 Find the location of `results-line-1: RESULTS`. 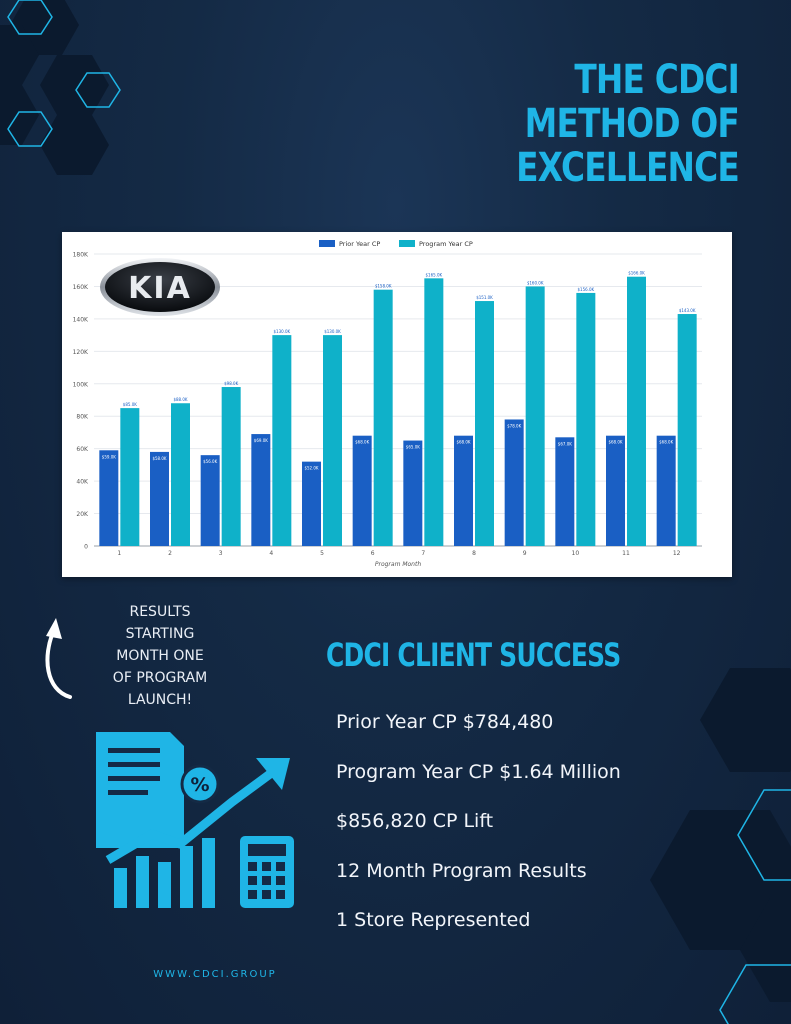

results-line-1: RESULTS is located at coordinates (160, 612).